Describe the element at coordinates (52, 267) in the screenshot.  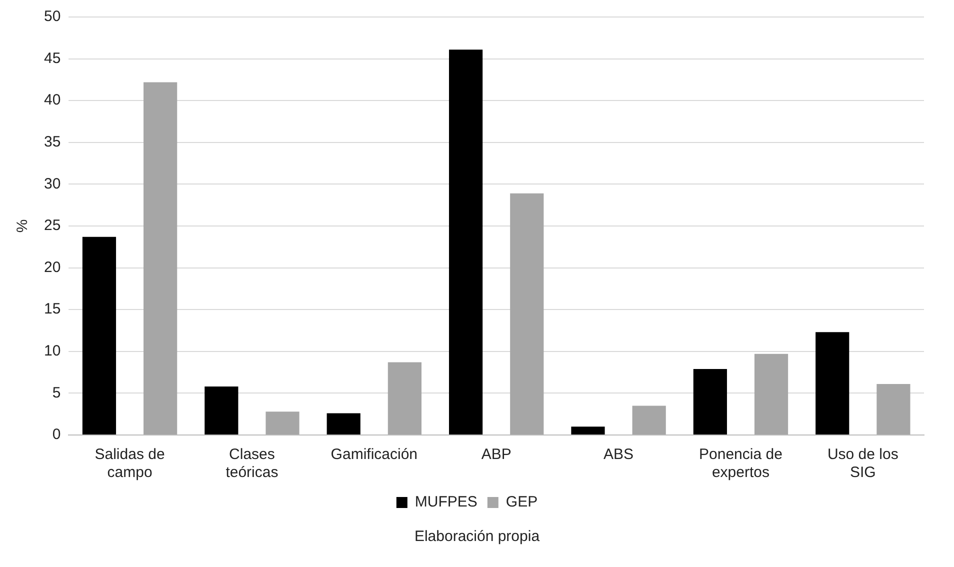
I see `y-tick-label: 20` at that location.